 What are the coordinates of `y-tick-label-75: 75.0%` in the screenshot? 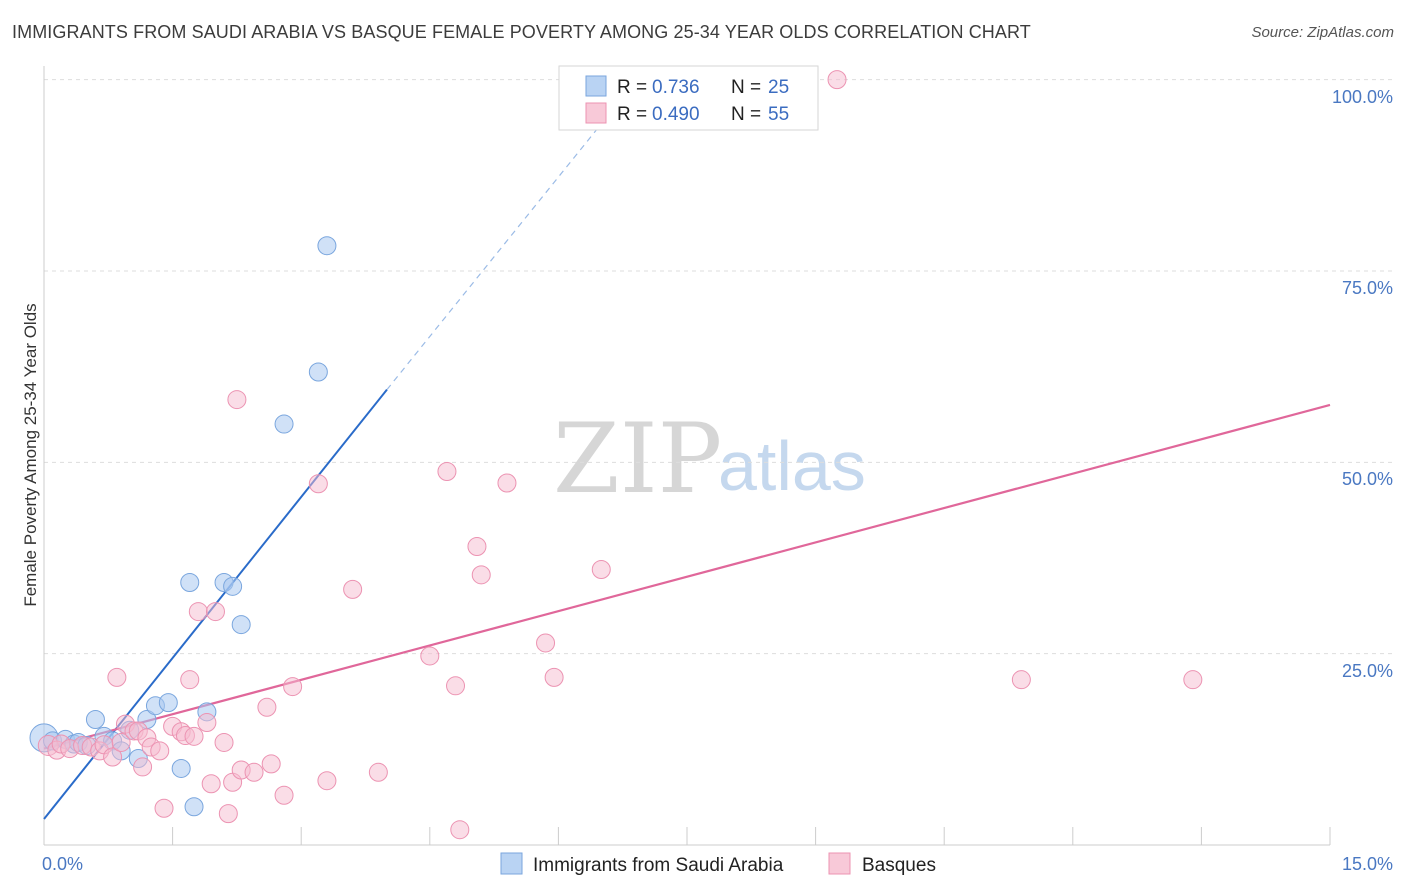 It's located at (1367, 288).